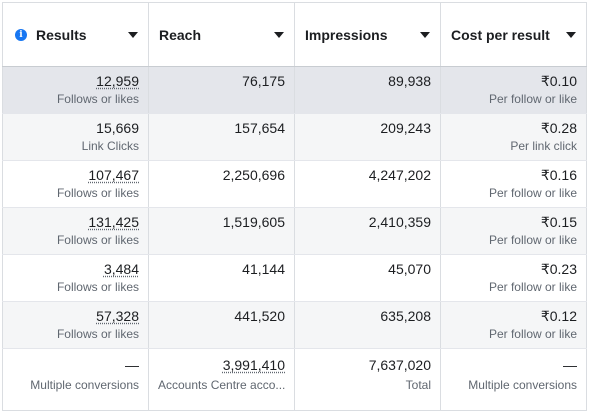 The image size is (589, 411). I want to click on reach-cell: 441,520, so click(221, 325).